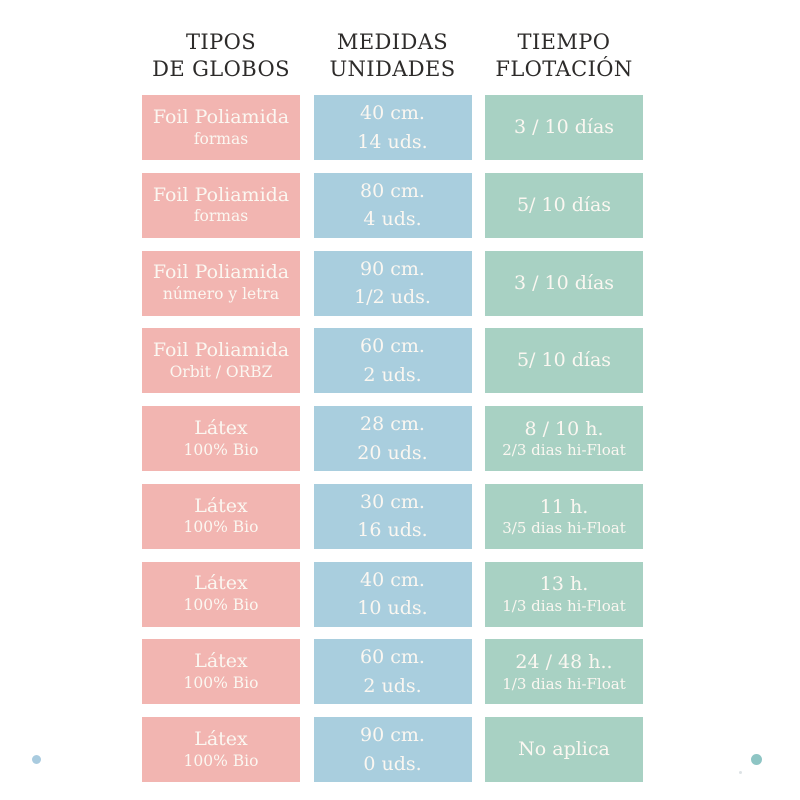  Describe the element at coordinates (392, 516) in the screenshot. I see `medida-cell: 30 cm. 16 uds.` at that location.